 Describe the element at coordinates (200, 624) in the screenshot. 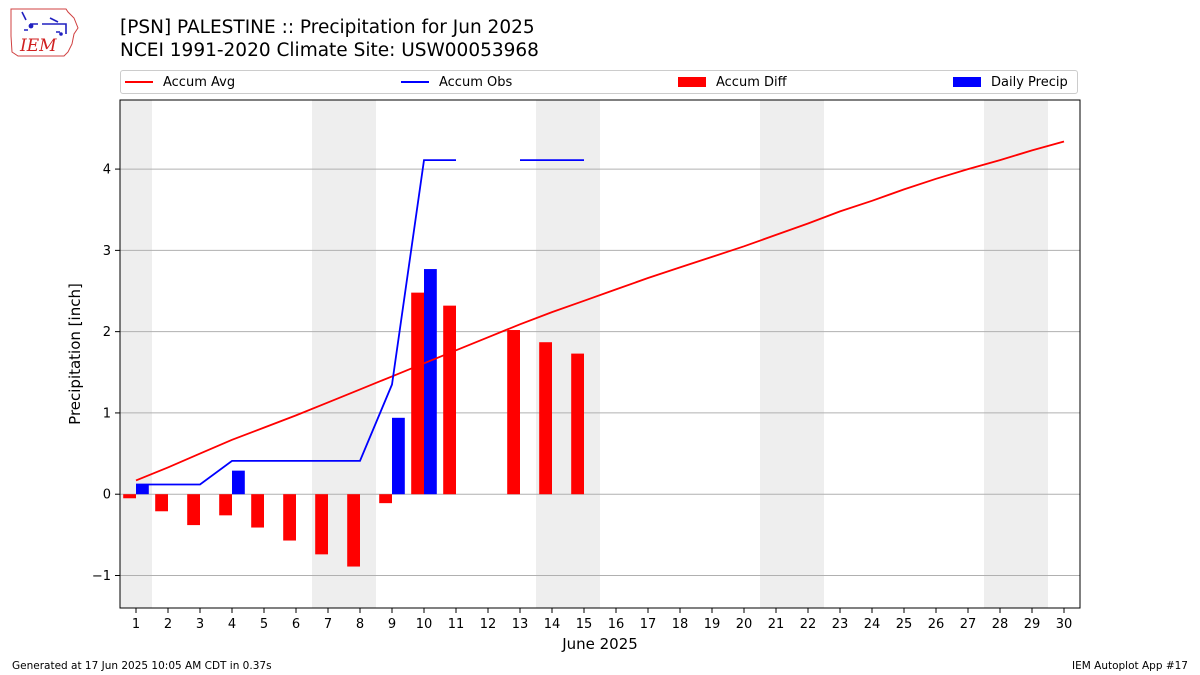

I see `x-tick-label: 3` at that location.